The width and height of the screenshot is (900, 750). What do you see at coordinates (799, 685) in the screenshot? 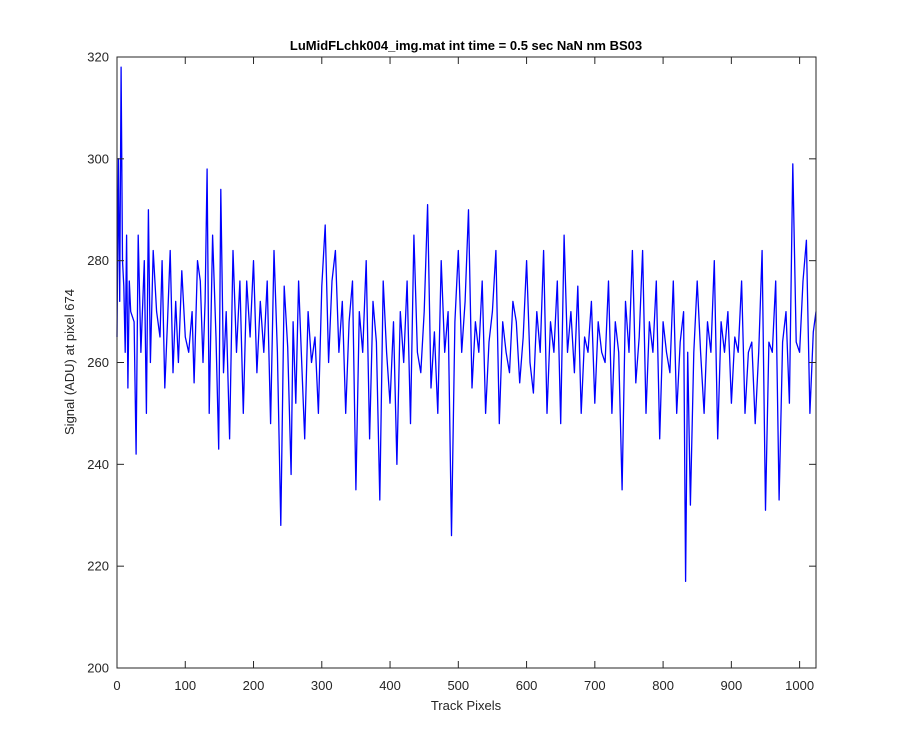
I see `x-tick-label: 1000` at bounding box center [799, 685].